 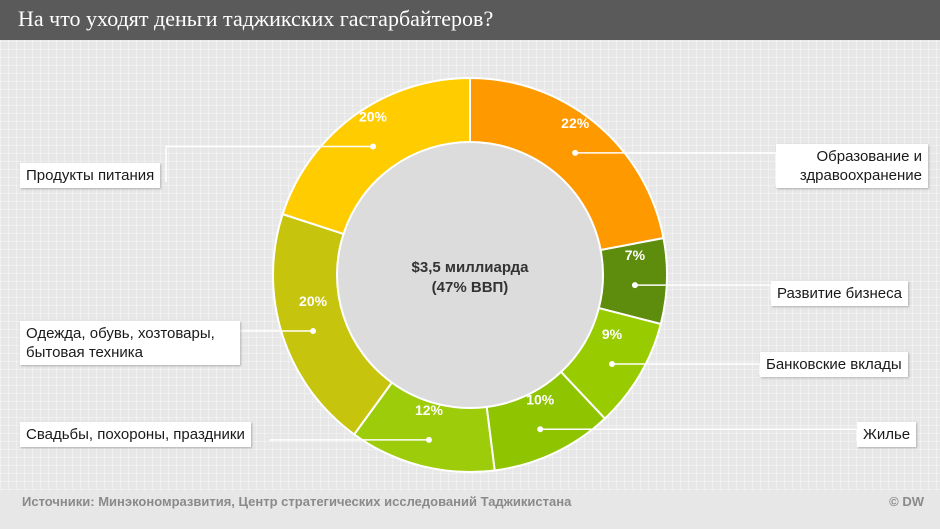 I want to click on slice-clothing-dot, so click(x=313, y=330).